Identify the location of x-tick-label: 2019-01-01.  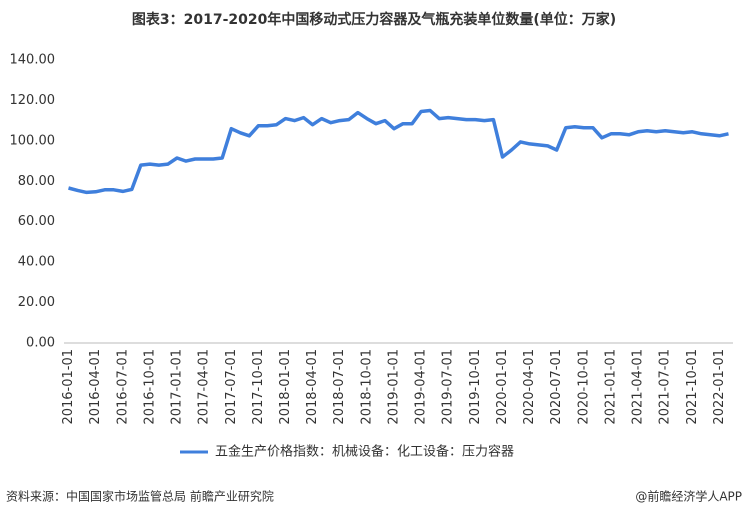
(393, 387).